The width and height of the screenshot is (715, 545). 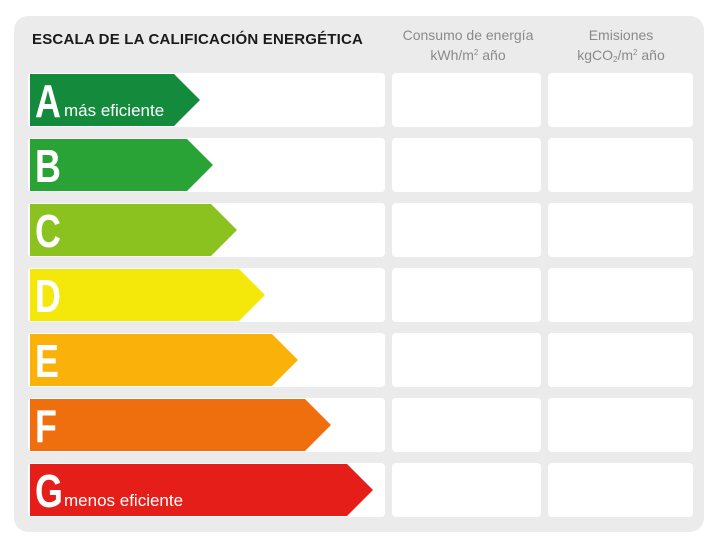 What do you see at coordinates (124, 500) in the screenshot?
I see `rating-caption: menos eficiente` at bounding box center [124, 500].